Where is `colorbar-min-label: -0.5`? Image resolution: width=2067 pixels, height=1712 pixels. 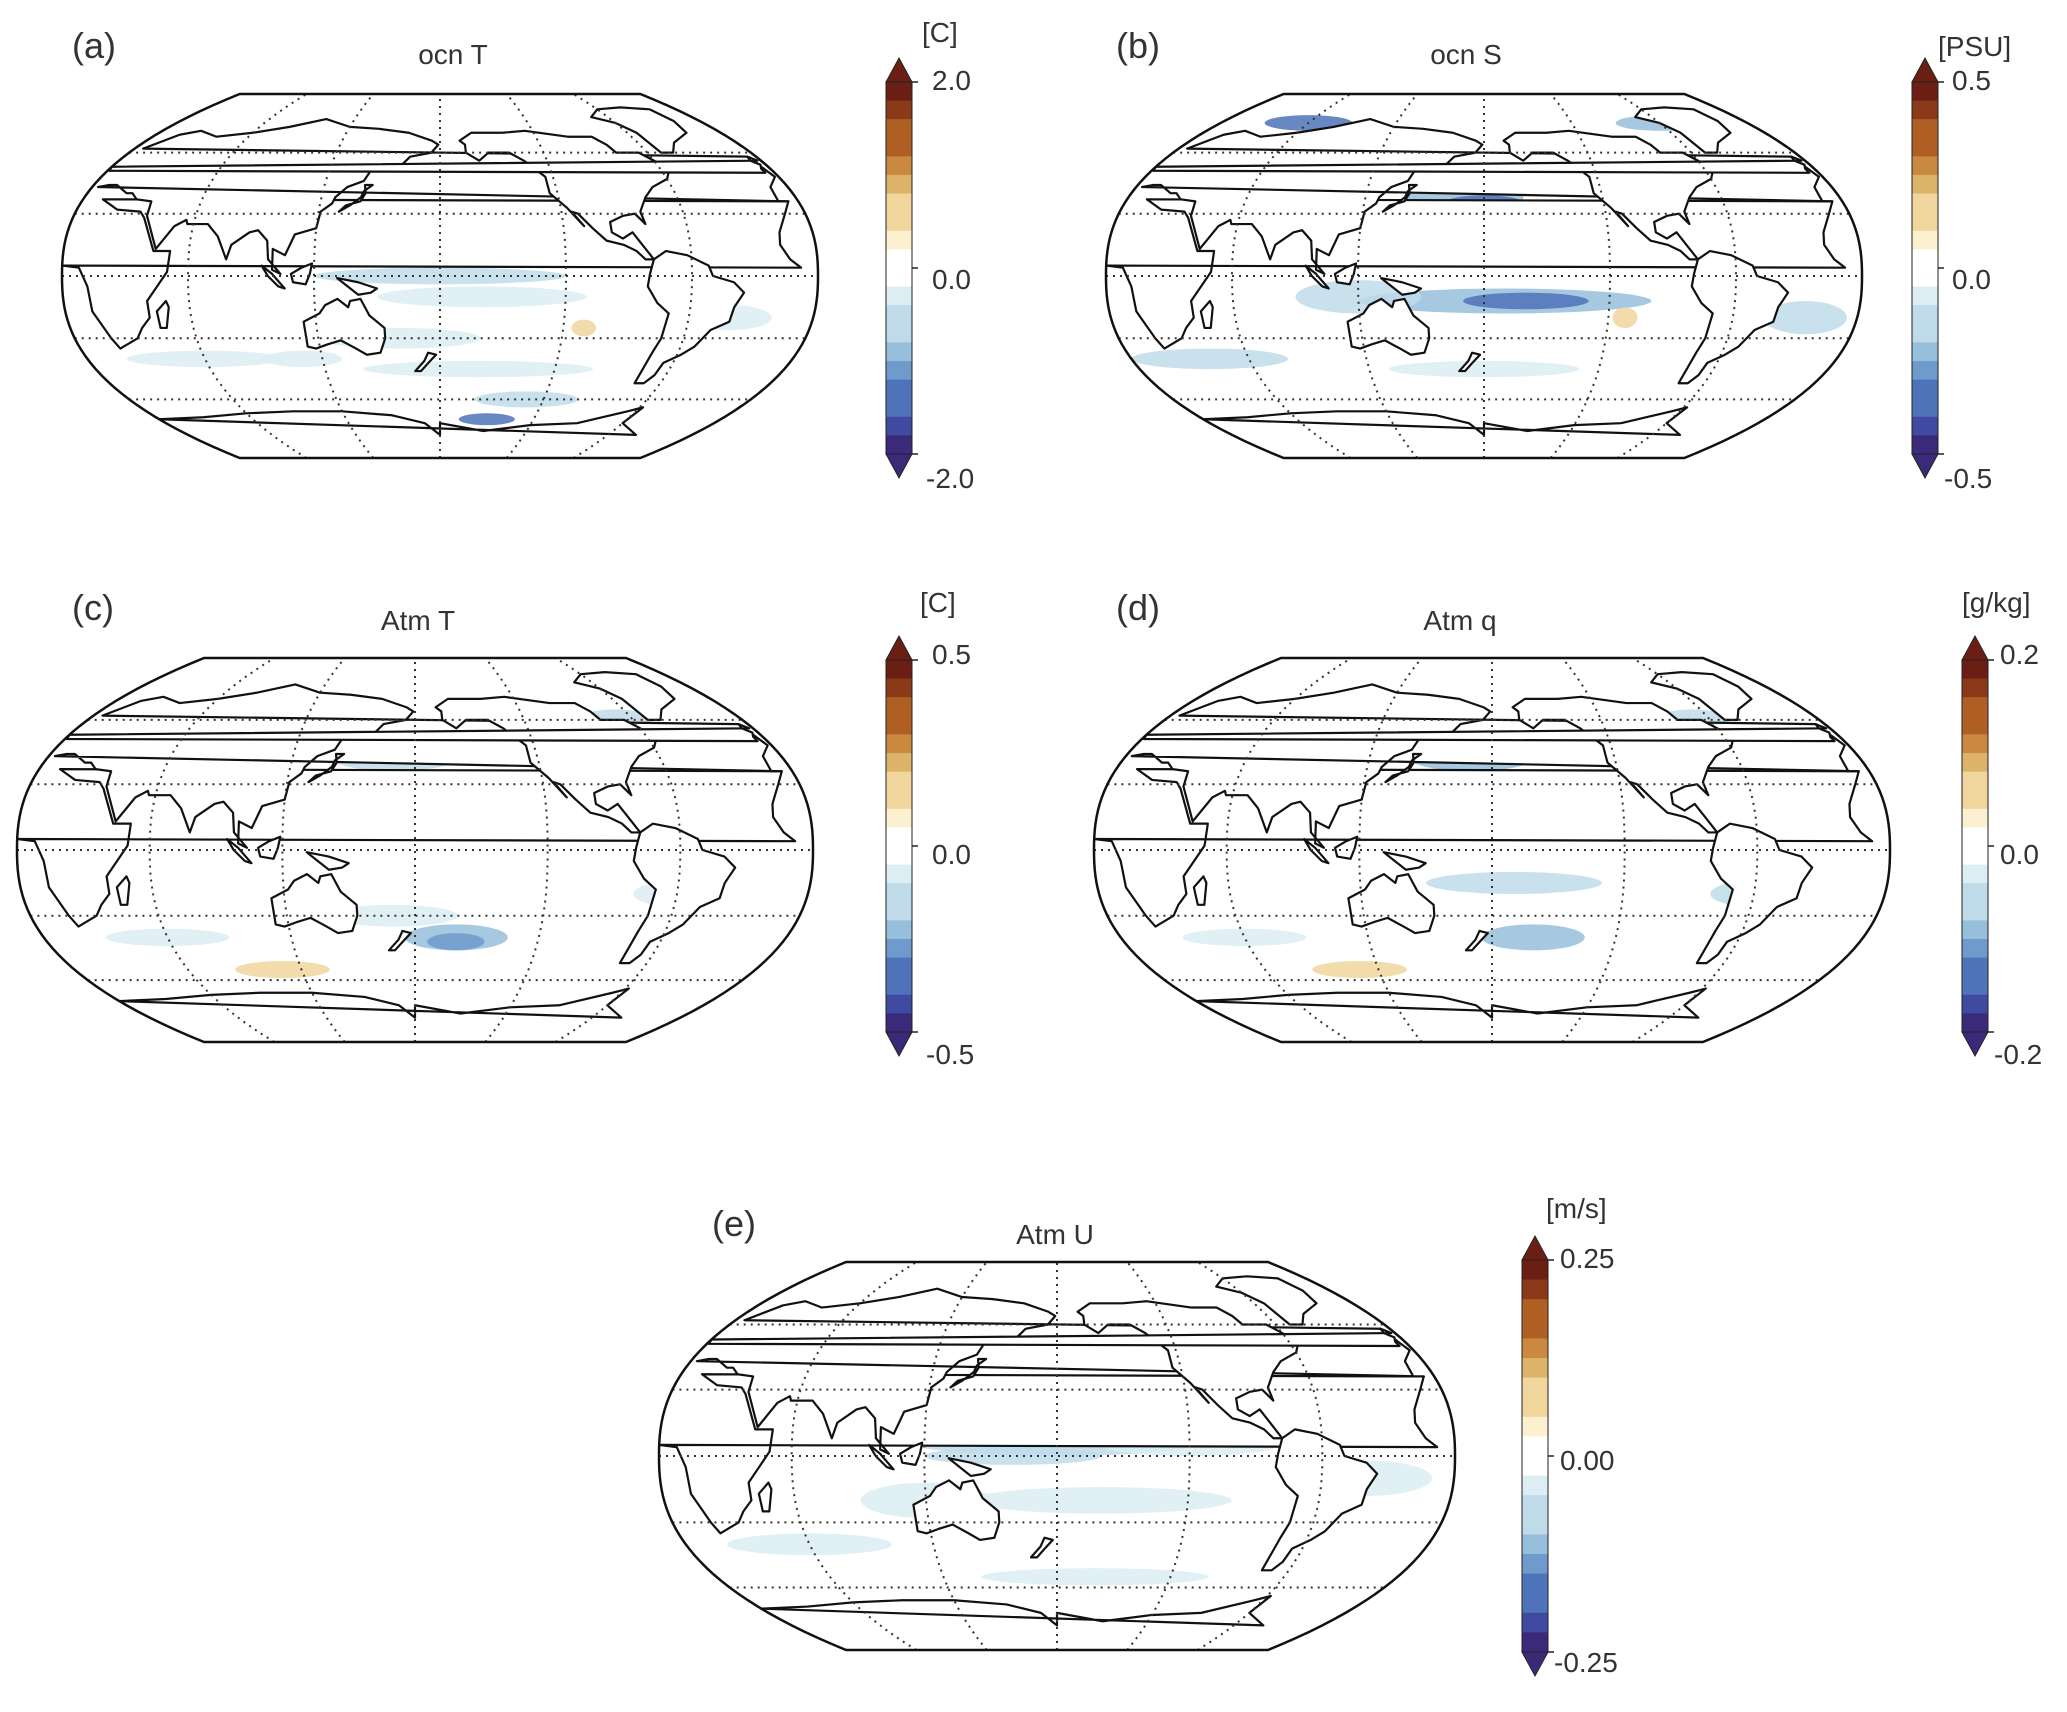 colorbar-min-label: -0.5 is located at coordinates (950, 1054).